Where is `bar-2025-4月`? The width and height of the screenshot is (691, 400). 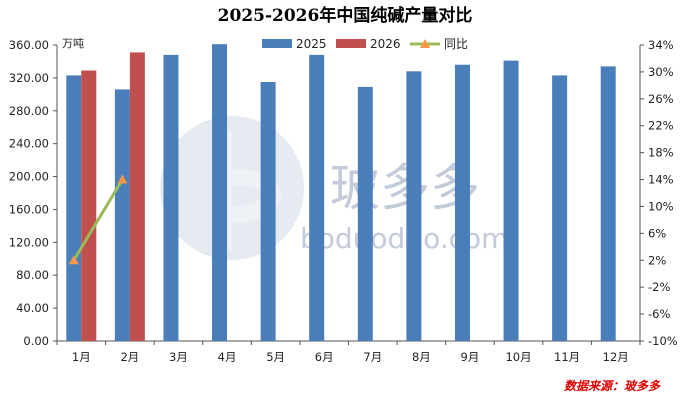
bar-2025-4月 is located at coordinates (220, 193).